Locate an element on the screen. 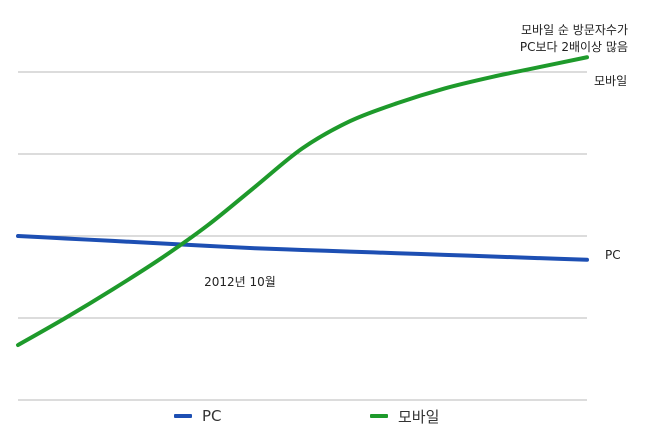 The height and width of the screenshot is (443, 650). legend-swatch-pc is located at coordinates (183, 416).